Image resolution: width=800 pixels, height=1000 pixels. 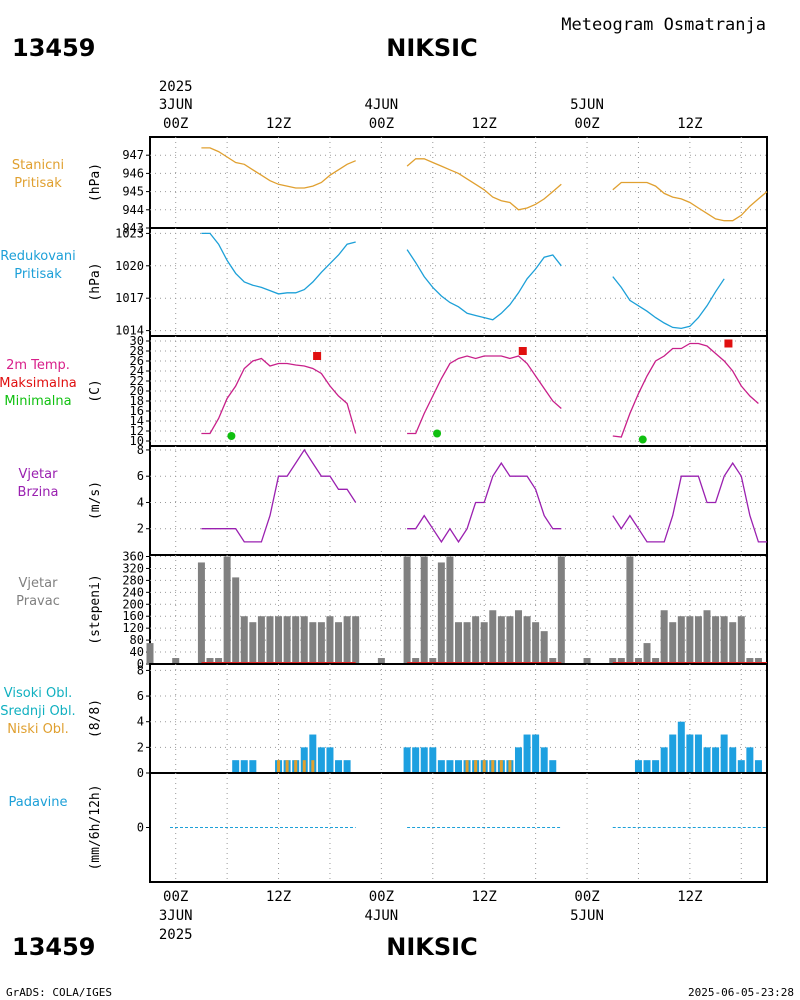 I want to click on top-date-label: 4JUN, so click(x=382, y=105).